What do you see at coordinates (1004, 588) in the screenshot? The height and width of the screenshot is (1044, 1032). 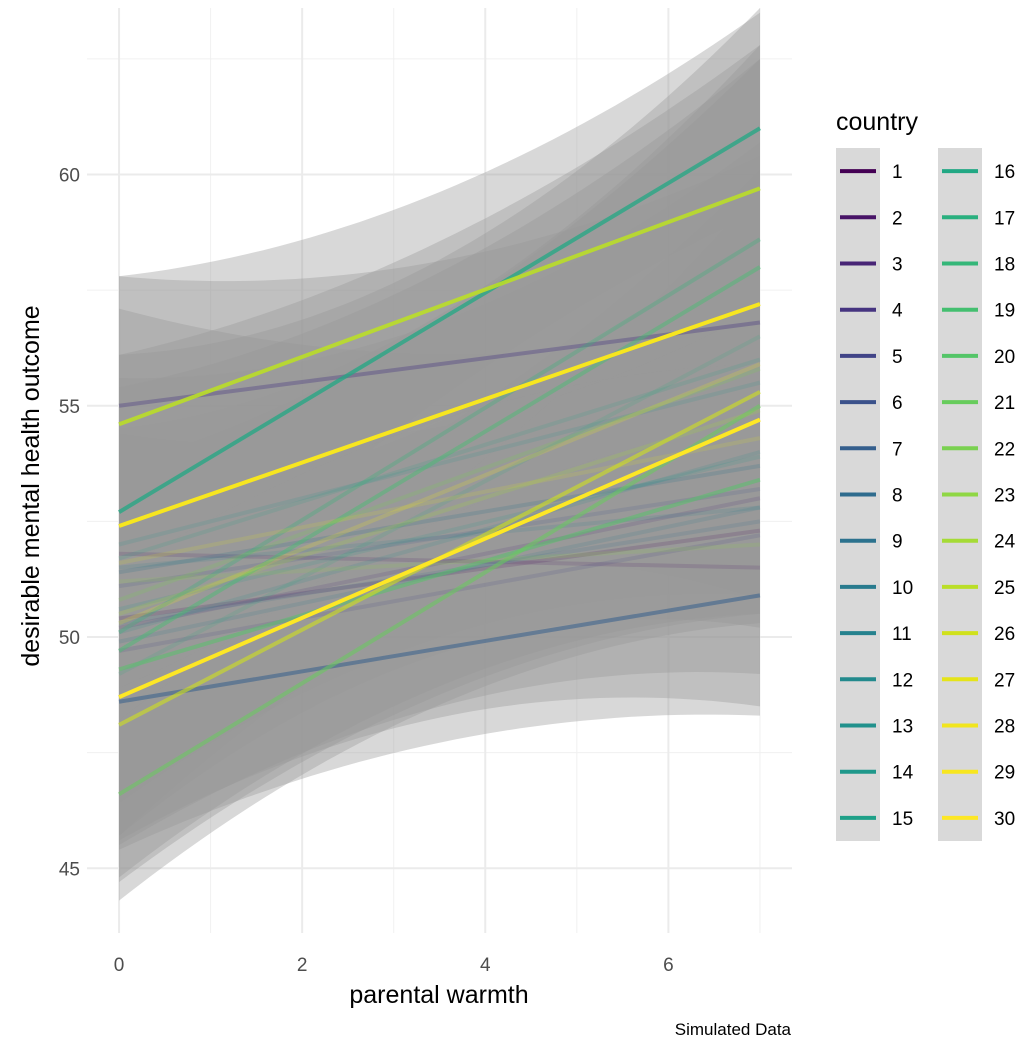 I see `legend-label-25: 25` at bounding box center [1004, 588].